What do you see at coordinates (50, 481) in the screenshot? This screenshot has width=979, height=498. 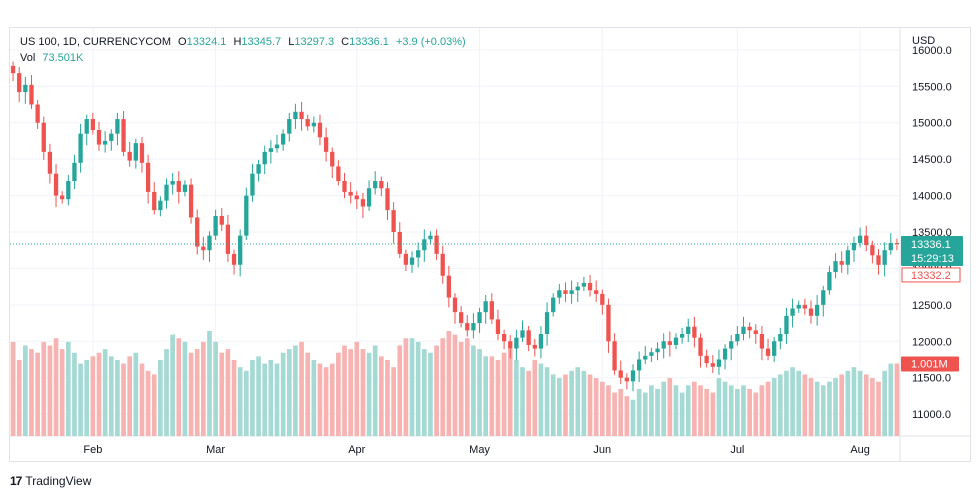 I see `tradingview-branding: 17 TradingView` at bounding box center [50, 481].